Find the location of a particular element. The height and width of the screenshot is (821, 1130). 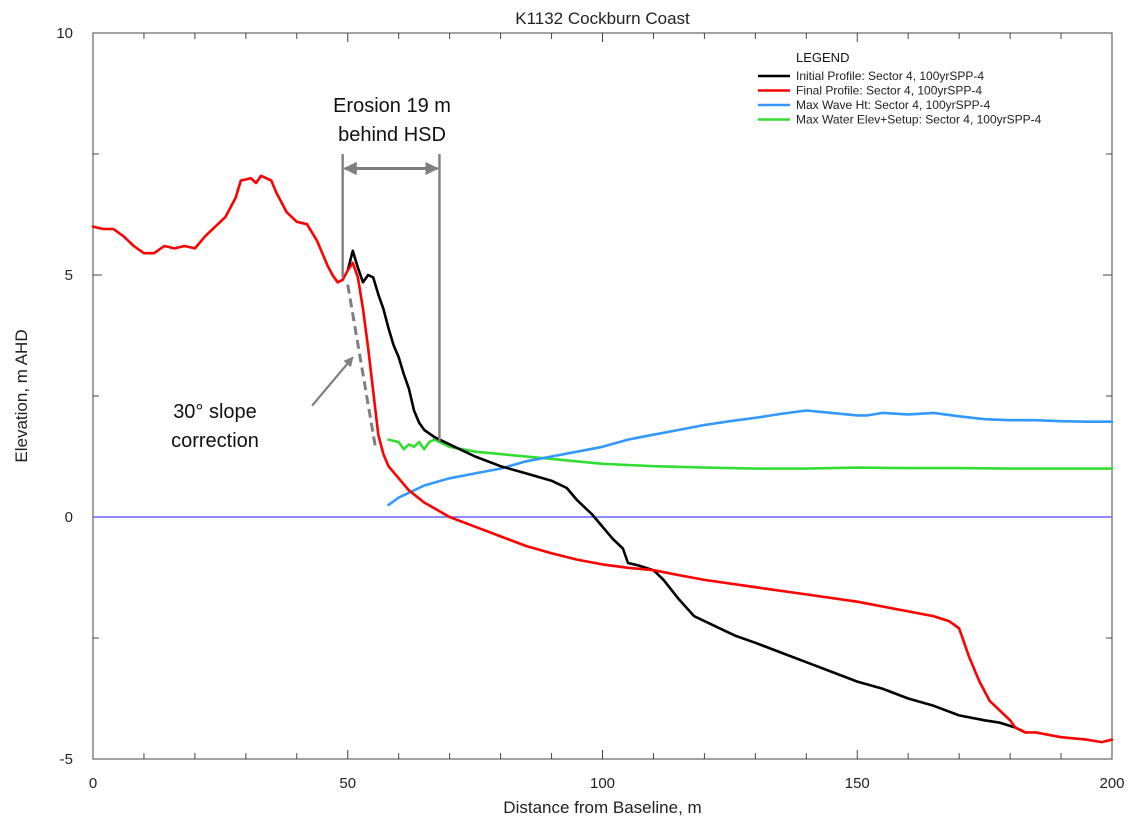

x-tick-label: 200 is located at coordinates (1111, 783).